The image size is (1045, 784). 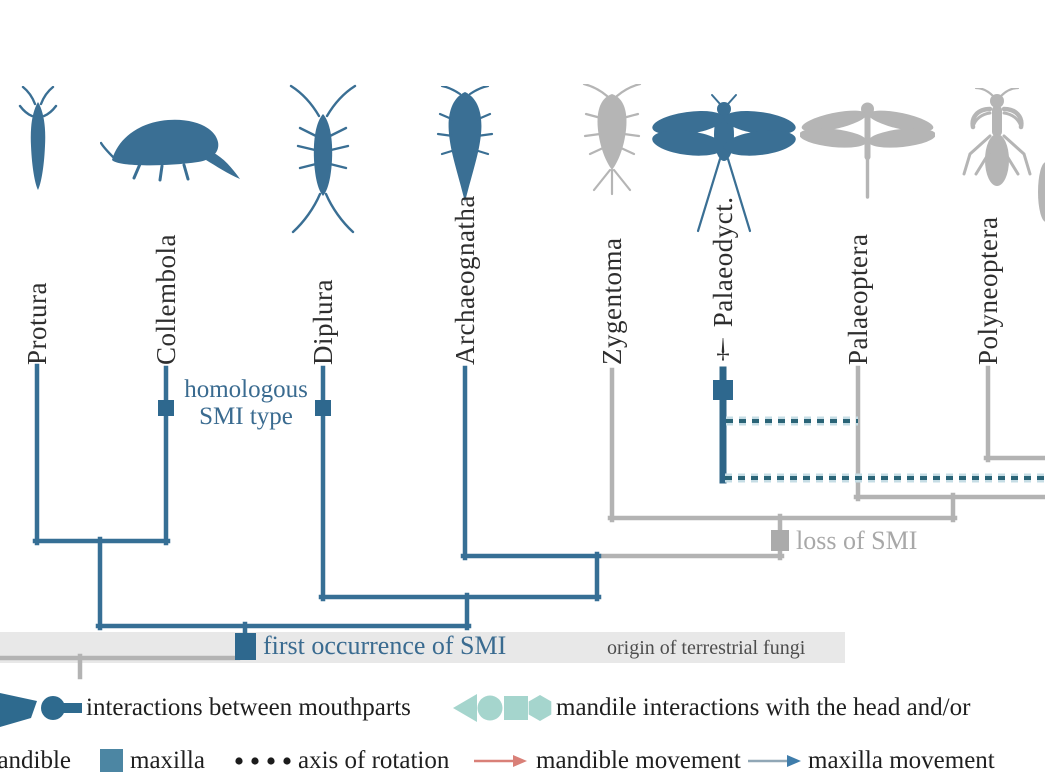 What do you see at coordinates (166, 408) in the screenshot?
I see `collembola-smi-node` at bounding box center [166, 408].